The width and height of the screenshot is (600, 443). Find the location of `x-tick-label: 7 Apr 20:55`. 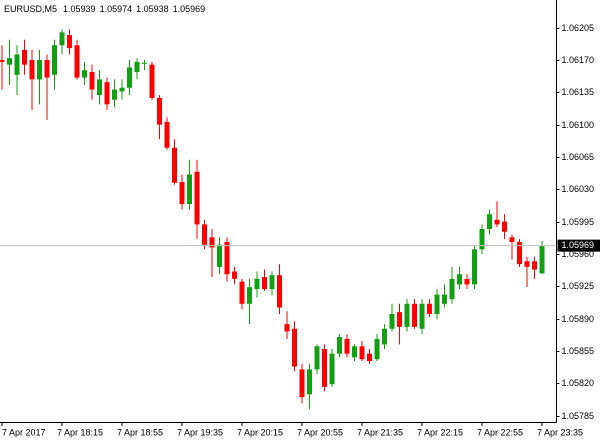

x-tick-label: 7 Apr 20:55 is located at coordinates (320, 432).